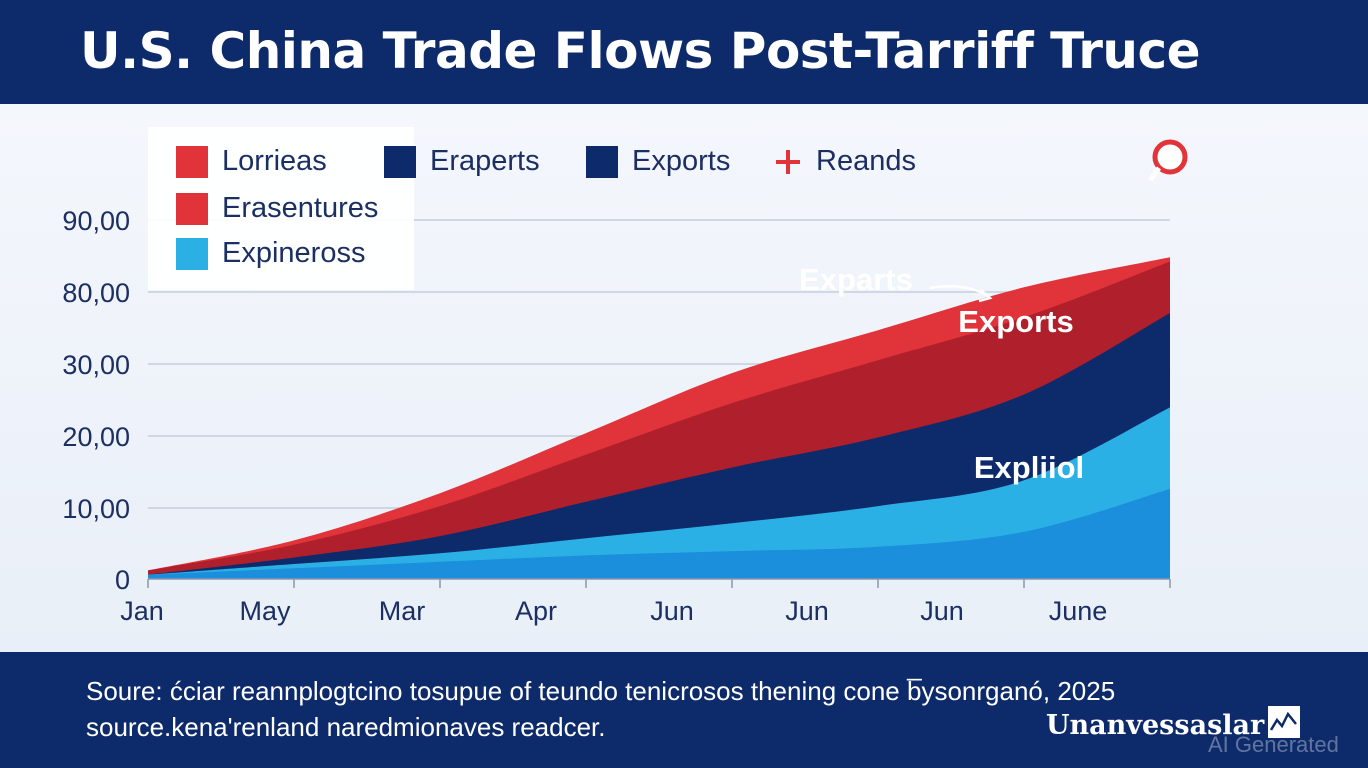 The image size is (1368, 768). I want to click on legend-item-expineross: Expineross, so click(270, 253).